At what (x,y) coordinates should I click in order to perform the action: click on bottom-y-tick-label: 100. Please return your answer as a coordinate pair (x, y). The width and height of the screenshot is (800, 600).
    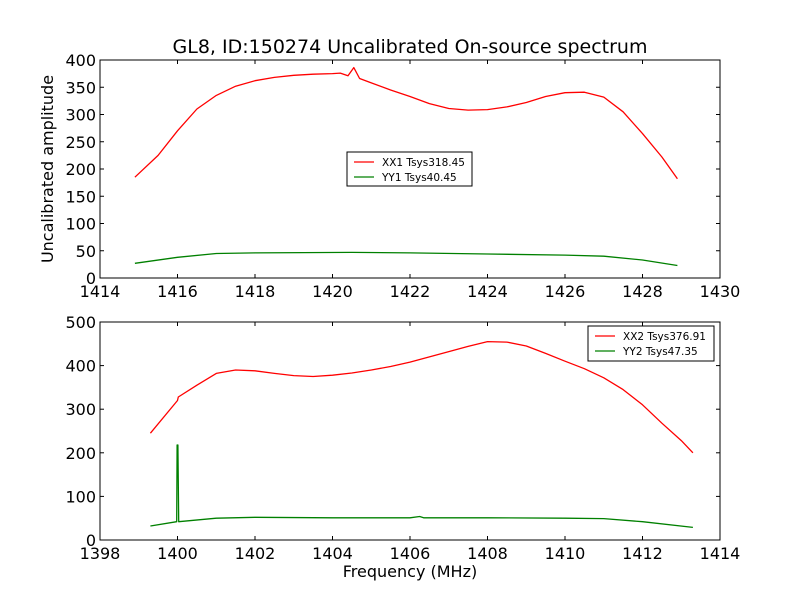
    Looking at the image, I should click on (80, 496).